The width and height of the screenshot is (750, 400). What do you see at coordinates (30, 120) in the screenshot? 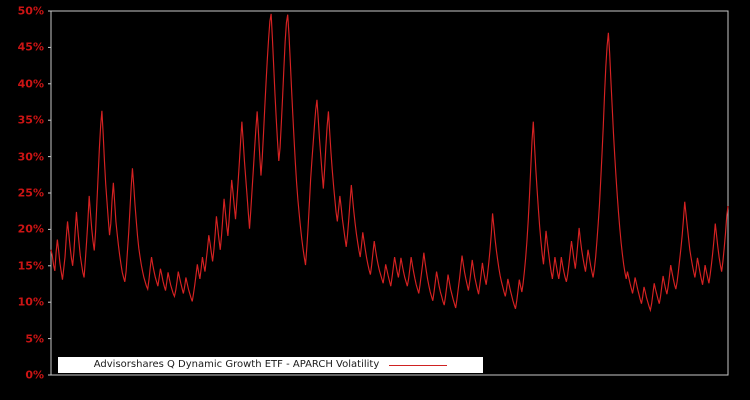
I see `y-axis-tick-label: 35%` at bounding box center [30, 120].